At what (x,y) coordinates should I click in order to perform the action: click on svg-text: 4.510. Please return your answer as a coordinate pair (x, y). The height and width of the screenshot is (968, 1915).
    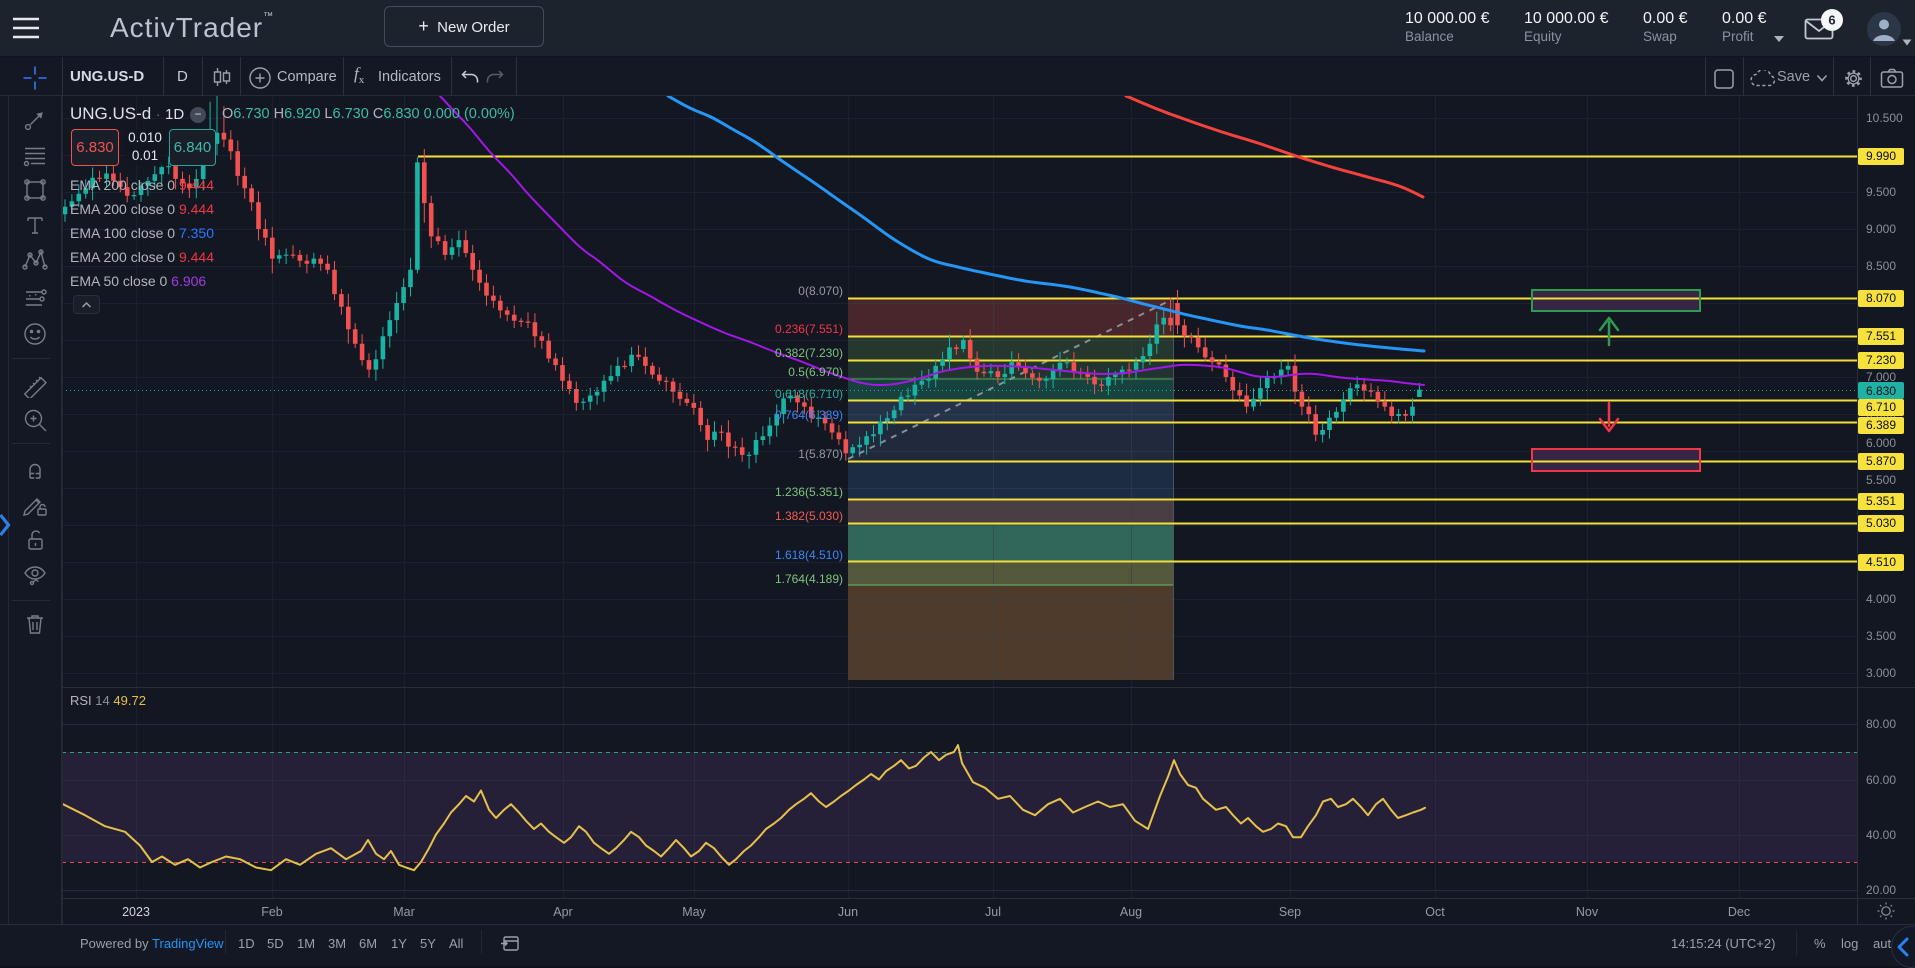
    Looking at the image, I should click on (1881, 562).